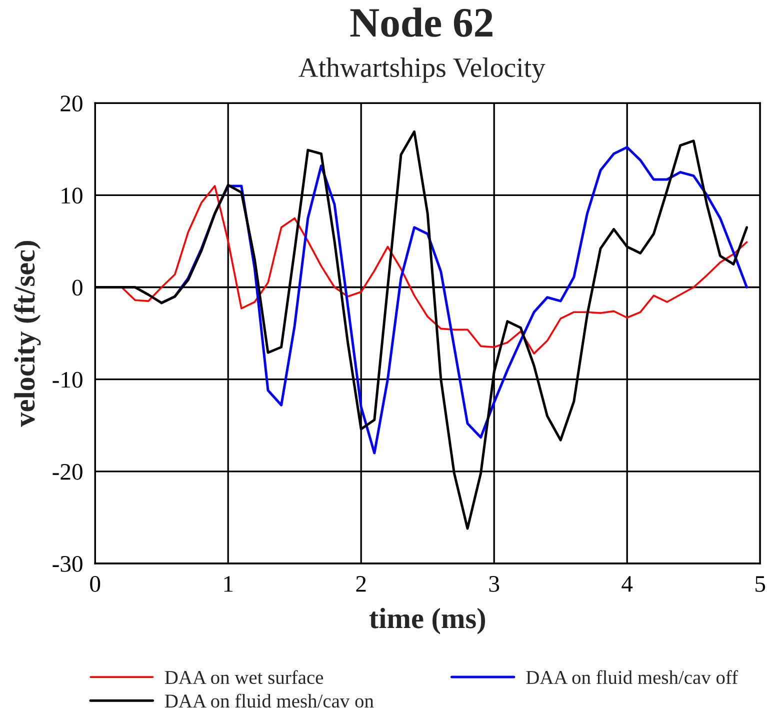 Image resolution: width=767 pixels, height=716 pixels. What do you see at coordinates (361, 584) in the screenshot?
I see `x-tick-label: 2` at bounding box center [361, 584].